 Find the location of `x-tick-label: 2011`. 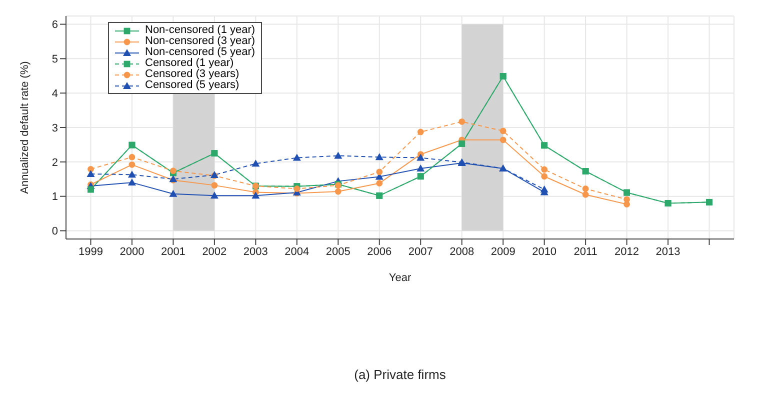

x-tick-label: 2011 is located at coordinates (586, 252).